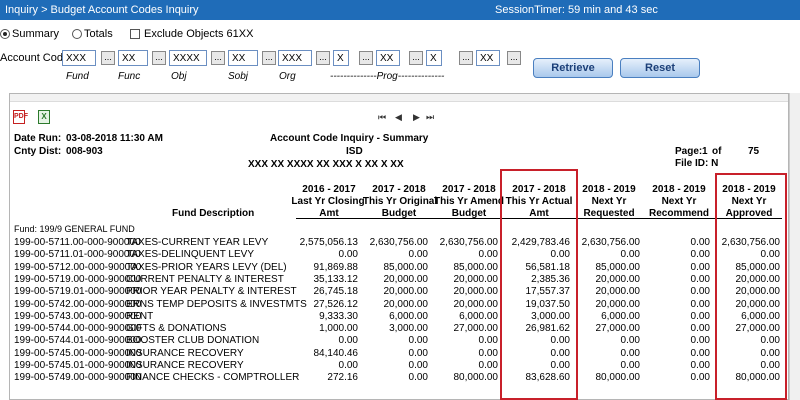 The height and width of the screenshot is (400, 800). What do you see at coordinates (539, 284) in the screenshot?
I see `highlight-actual-column` at bounding box center [539, 284].